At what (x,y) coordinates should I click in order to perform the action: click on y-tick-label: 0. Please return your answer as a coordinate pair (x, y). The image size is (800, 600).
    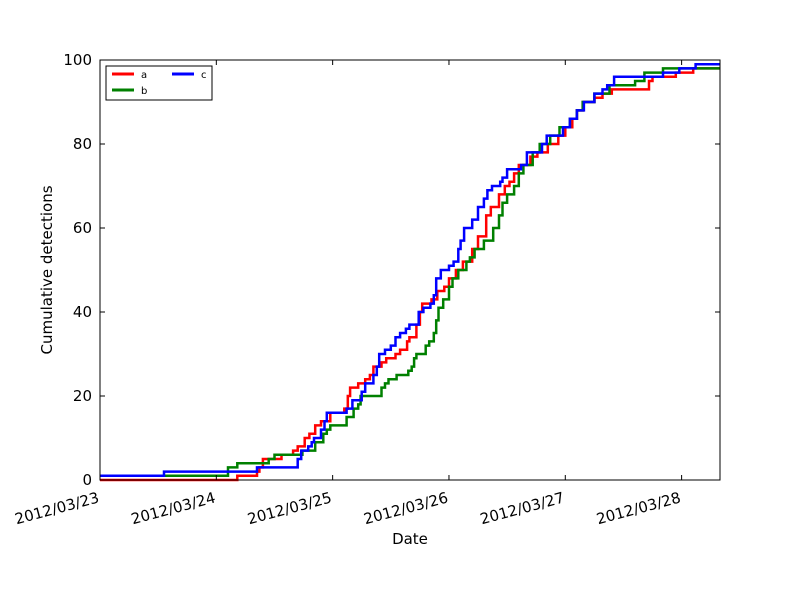
    Looking at the image, I should click on (87, 480).